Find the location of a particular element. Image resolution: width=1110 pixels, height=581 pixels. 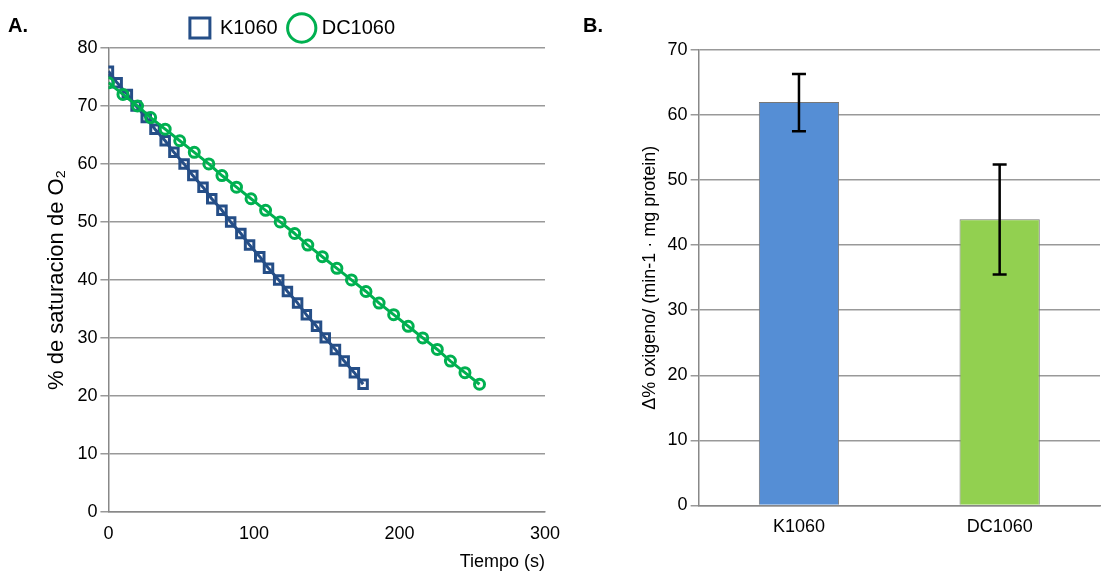

legend-label: K1060 is located at coordinates (248, 26).